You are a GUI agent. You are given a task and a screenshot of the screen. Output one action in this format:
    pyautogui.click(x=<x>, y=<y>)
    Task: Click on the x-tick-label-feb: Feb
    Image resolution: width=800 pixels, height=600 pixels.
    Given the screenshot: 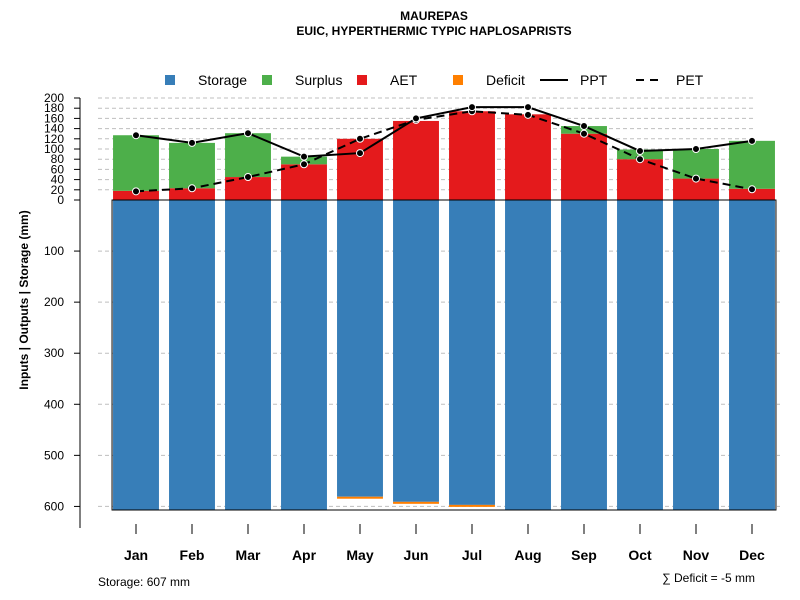 What is the action you would take?
    pyautogui.click(x=192, y=555)
    